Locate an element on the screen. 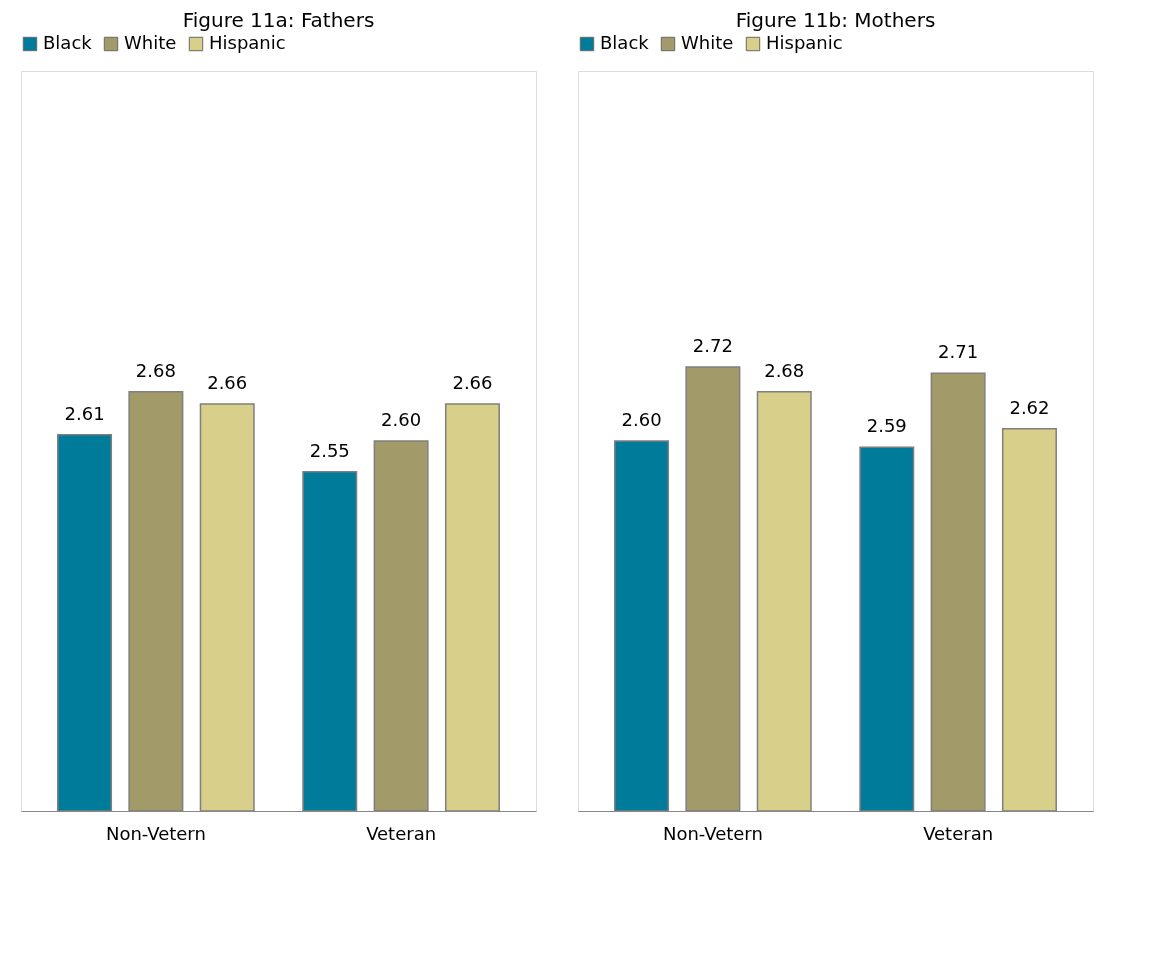  data-label: 2.72 is located at coordinates (712, 345).